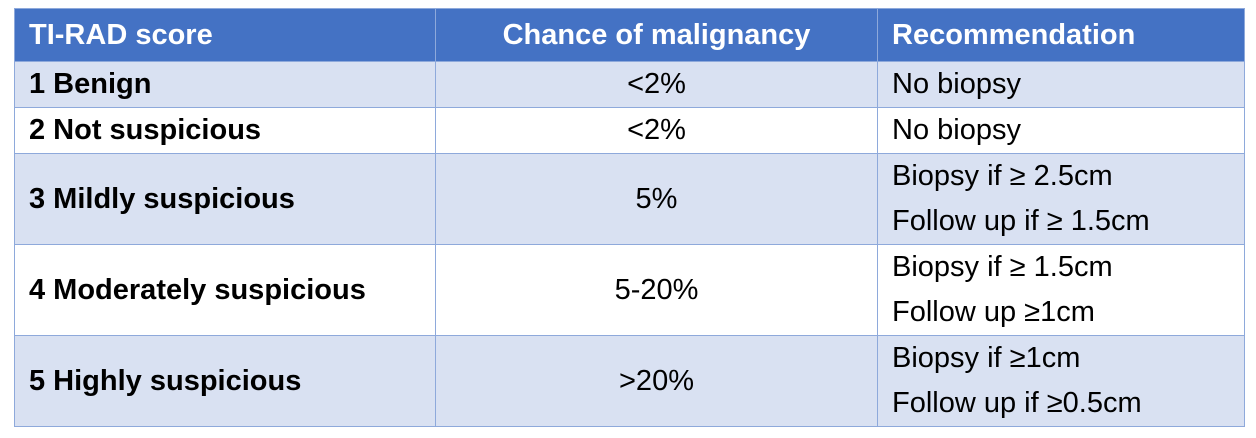 This screenshot has height=438, width=1256. I want to click on score-cell: 2 Not suspicious, so click(225, 130).